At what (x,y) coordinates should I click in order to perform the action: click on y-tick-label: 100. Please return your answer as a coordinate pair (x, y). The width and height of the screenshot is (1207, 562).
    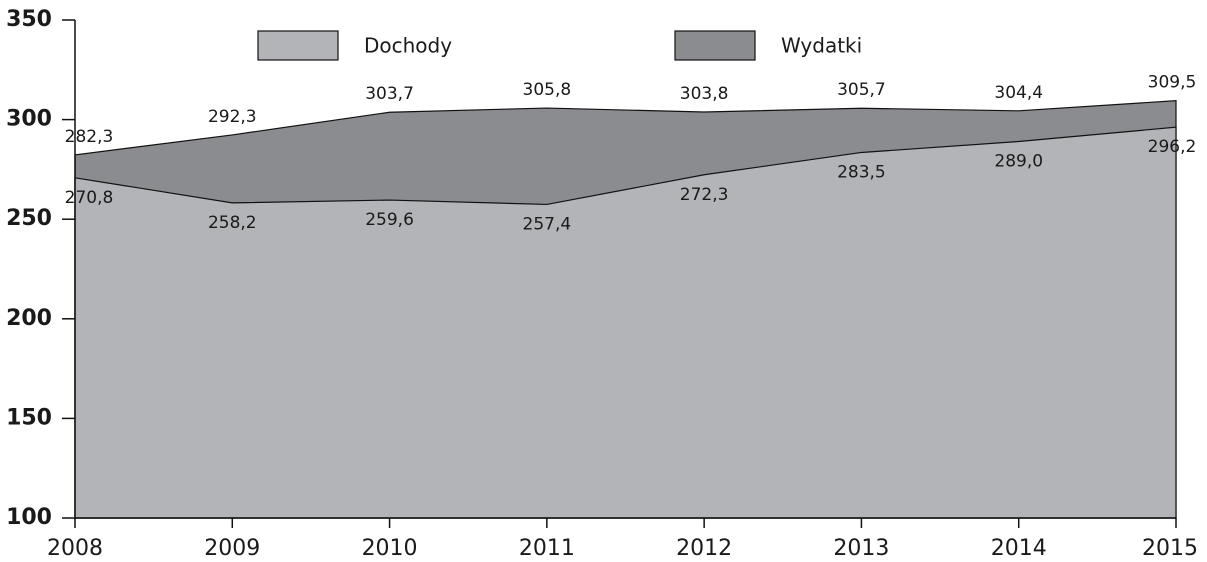
    Looking at the image, I should click on (29, 517).